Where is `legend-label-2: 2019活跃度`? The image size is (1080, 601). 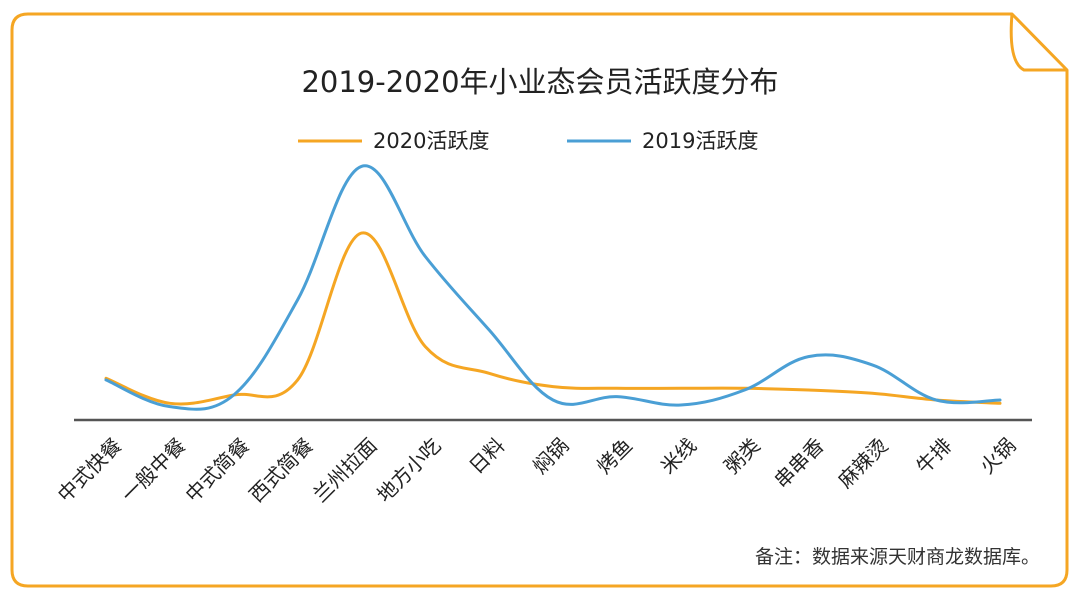 legend-label-2: 2019活跃度 is located at coordinates (700, 141).